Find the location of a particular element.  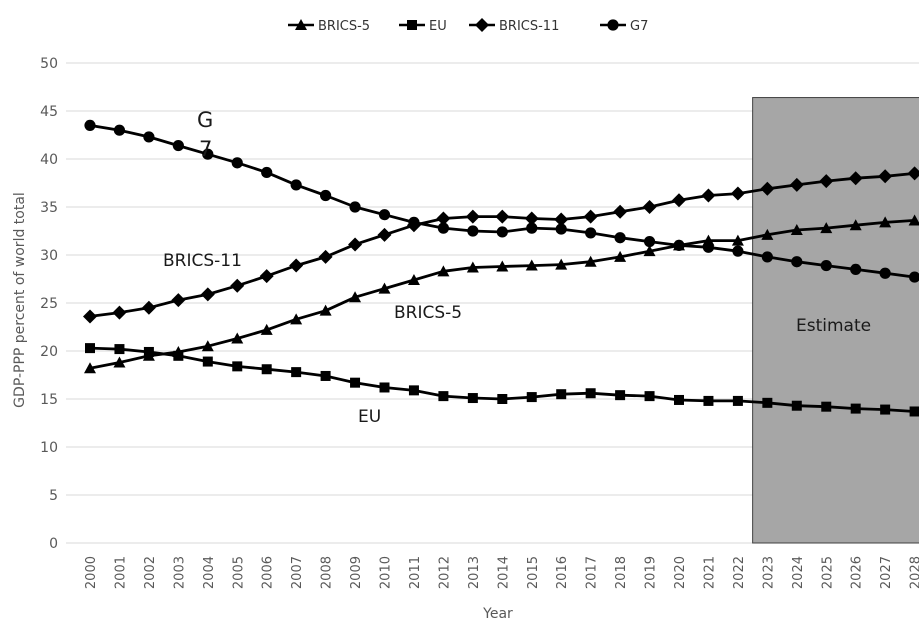

y-tick-label: 10 is located at coordinates (49, 448).